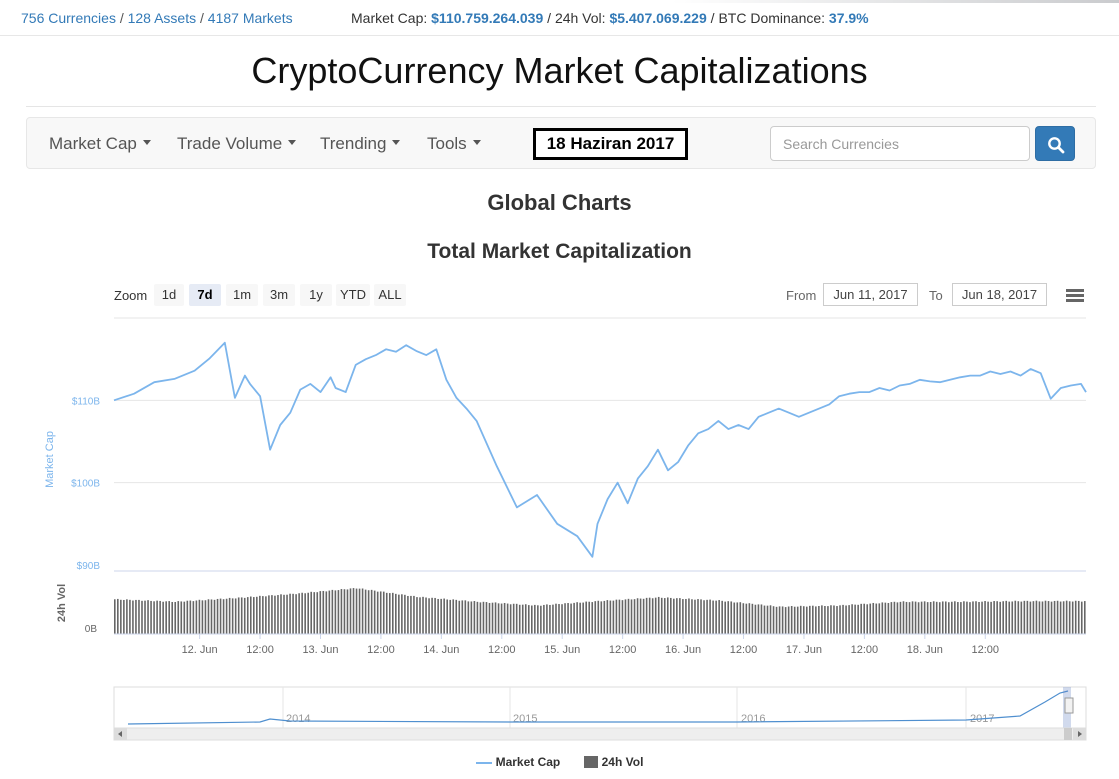  Describe the element at coordinates (162, 18) in the screenshot. I see `assets-link: 128 Assets` at that location.